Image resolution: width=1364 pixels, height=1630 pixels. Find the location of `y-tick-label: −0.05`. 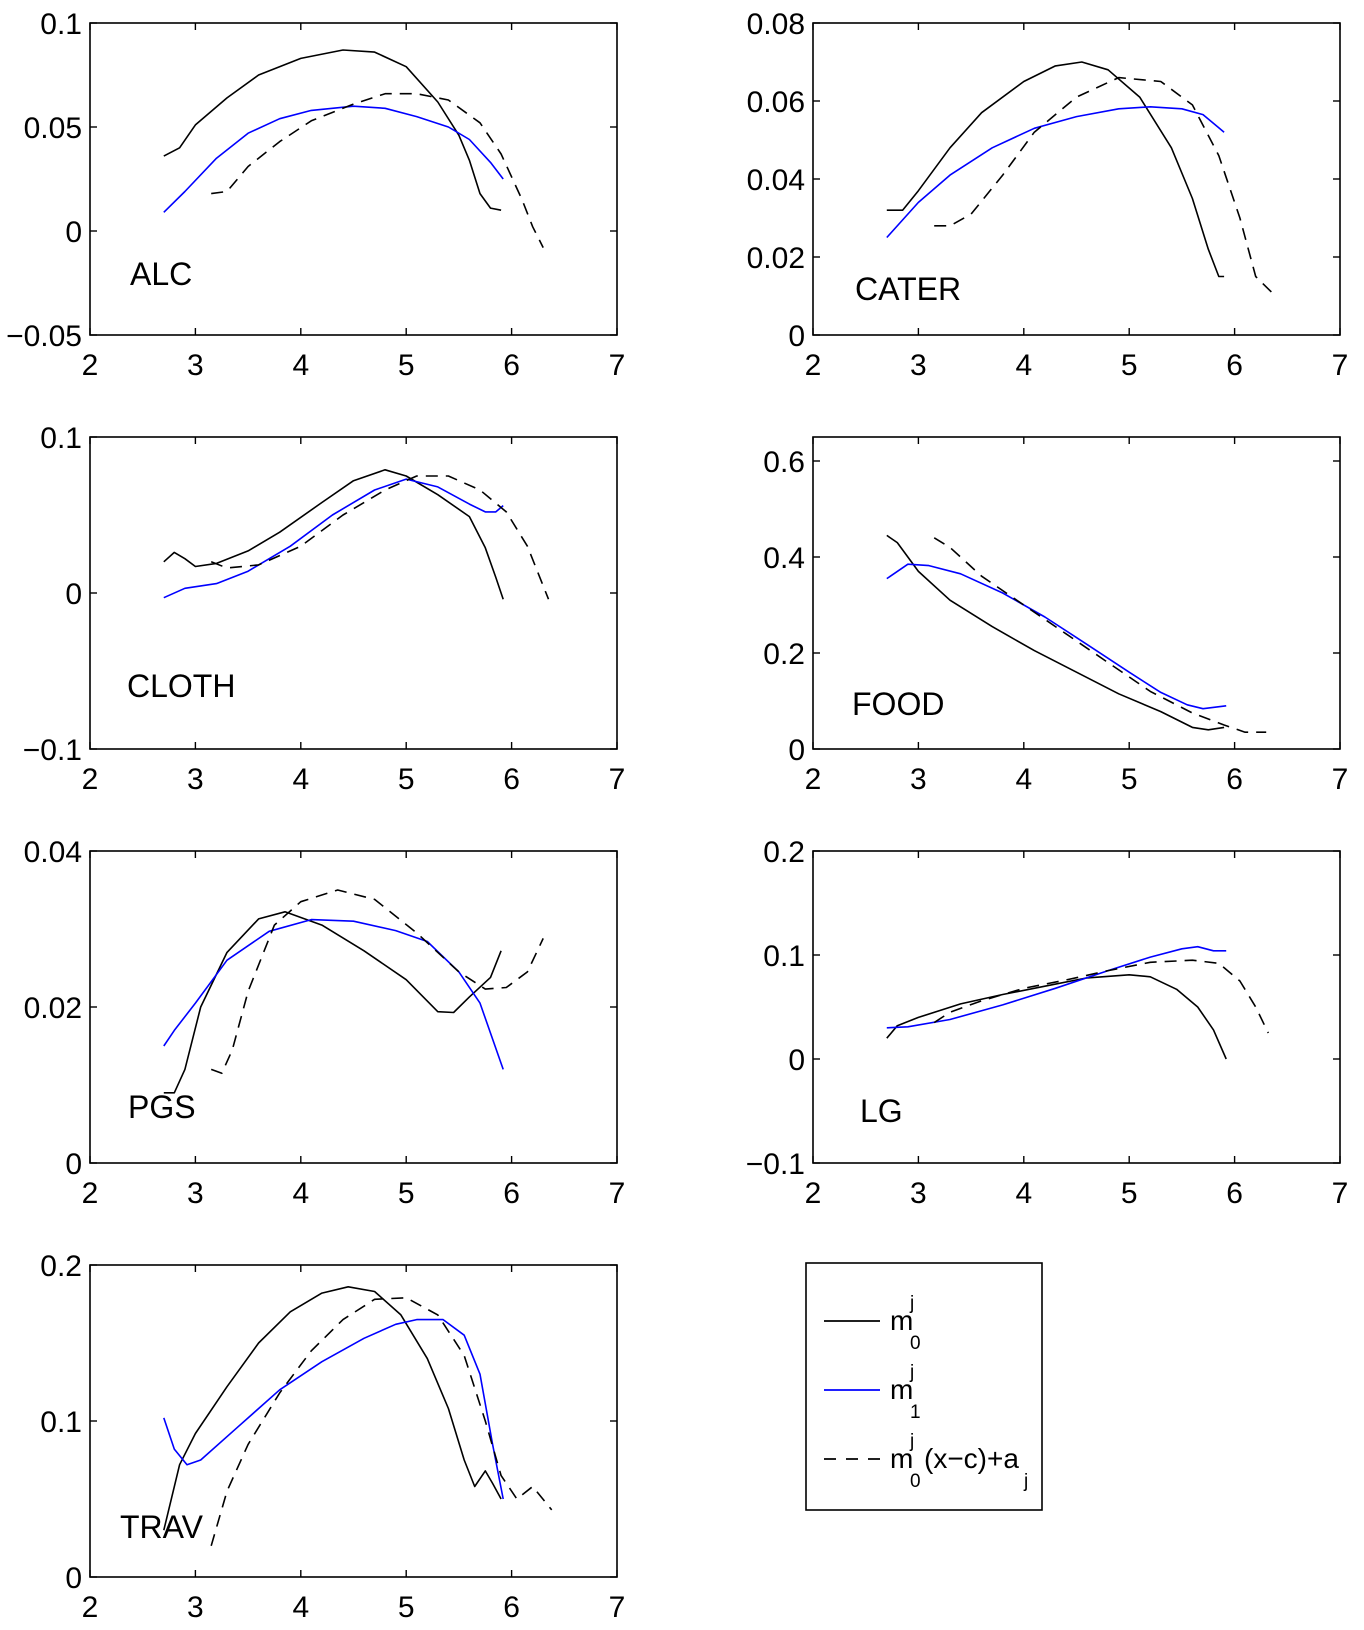

y-tick-label: −0.05 is located at coordinates (44, 336).